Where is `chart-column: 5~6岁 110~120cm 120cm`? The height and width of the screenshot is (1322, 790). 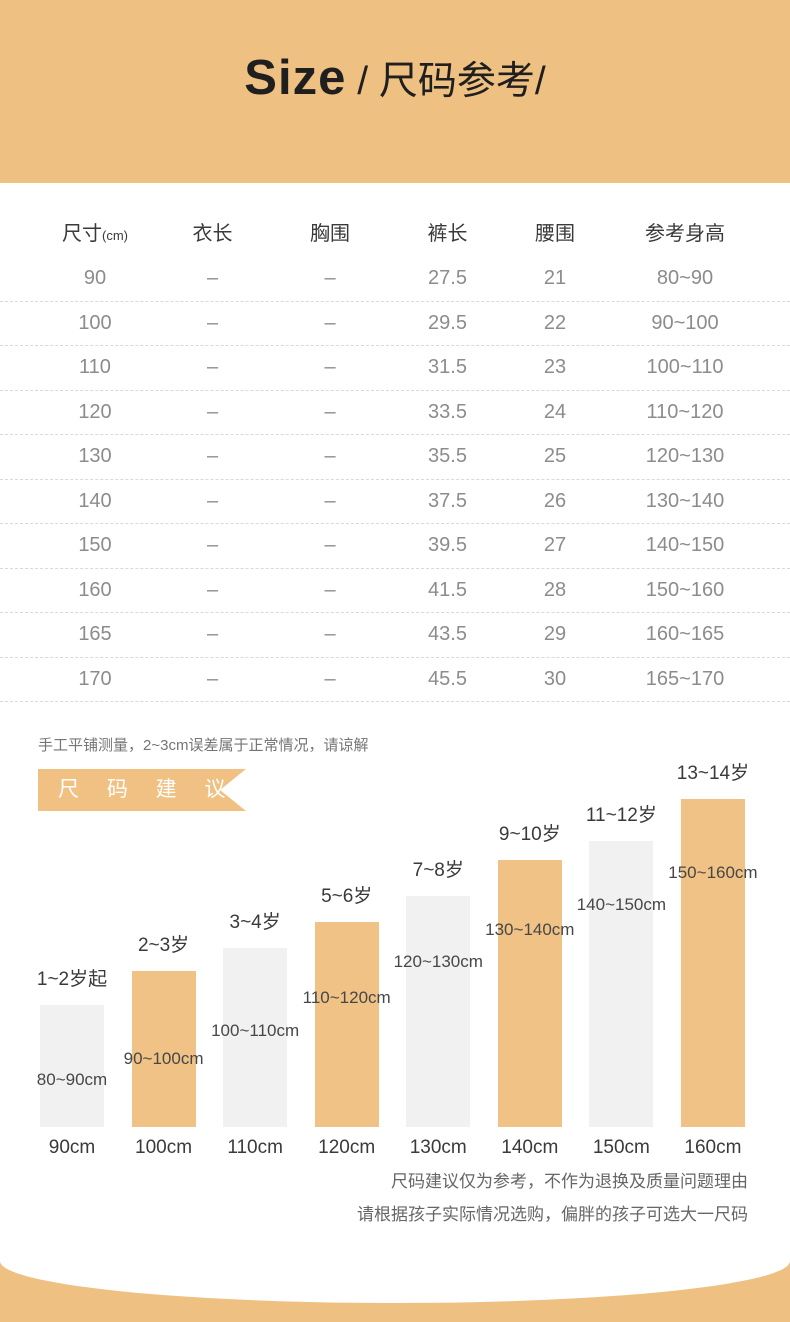
chart-column: 5~6岁 110~120cm 120cm is located at coordinates (347, 1019).